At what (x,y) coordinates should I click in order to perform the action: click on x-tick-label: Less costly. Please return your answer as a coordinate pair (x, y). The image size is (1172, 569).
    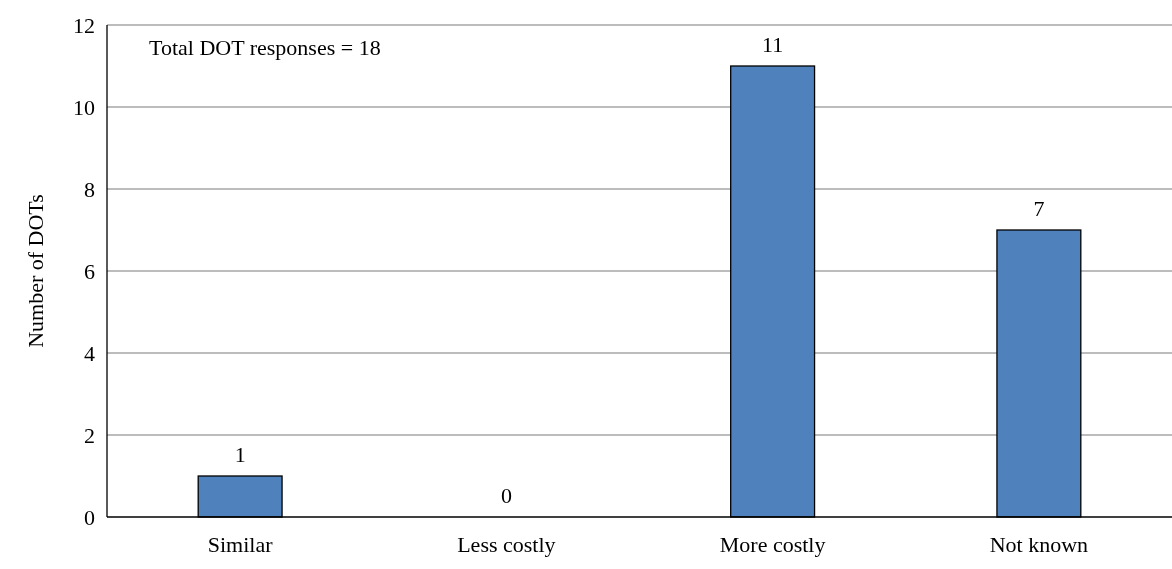
    Looking at the image, I should click on (506, 544).